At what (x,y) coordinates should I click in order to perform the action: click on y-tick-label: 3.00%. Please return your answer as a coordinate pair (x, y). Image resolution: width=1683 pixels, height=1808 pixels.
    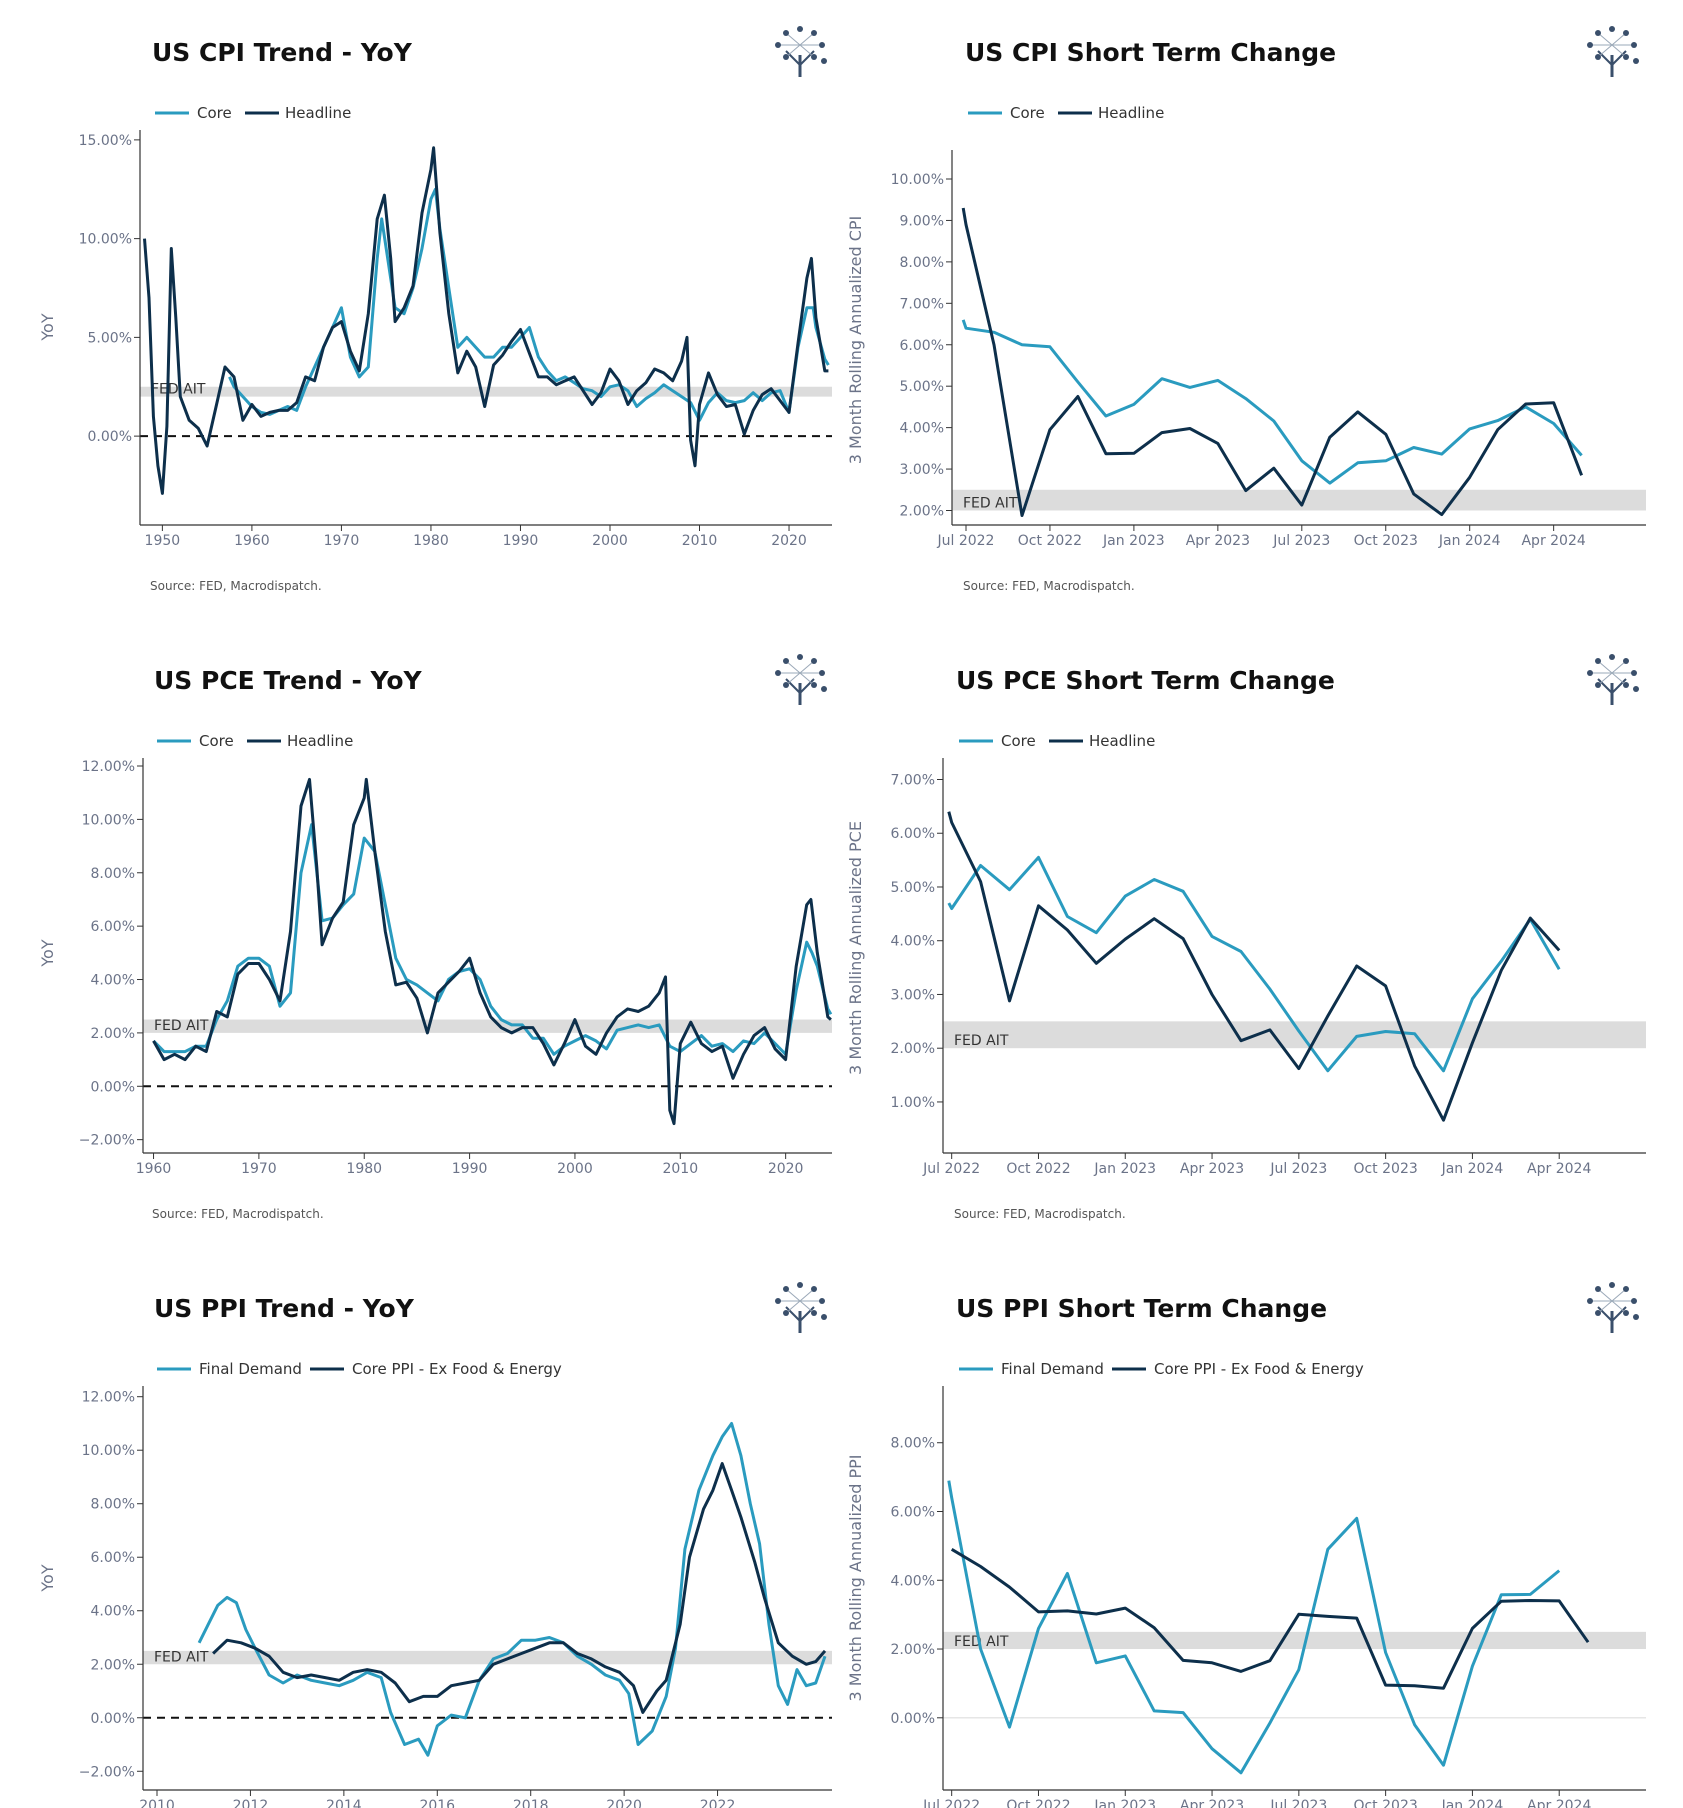
    Looking at the image, I should click on (913, 995).